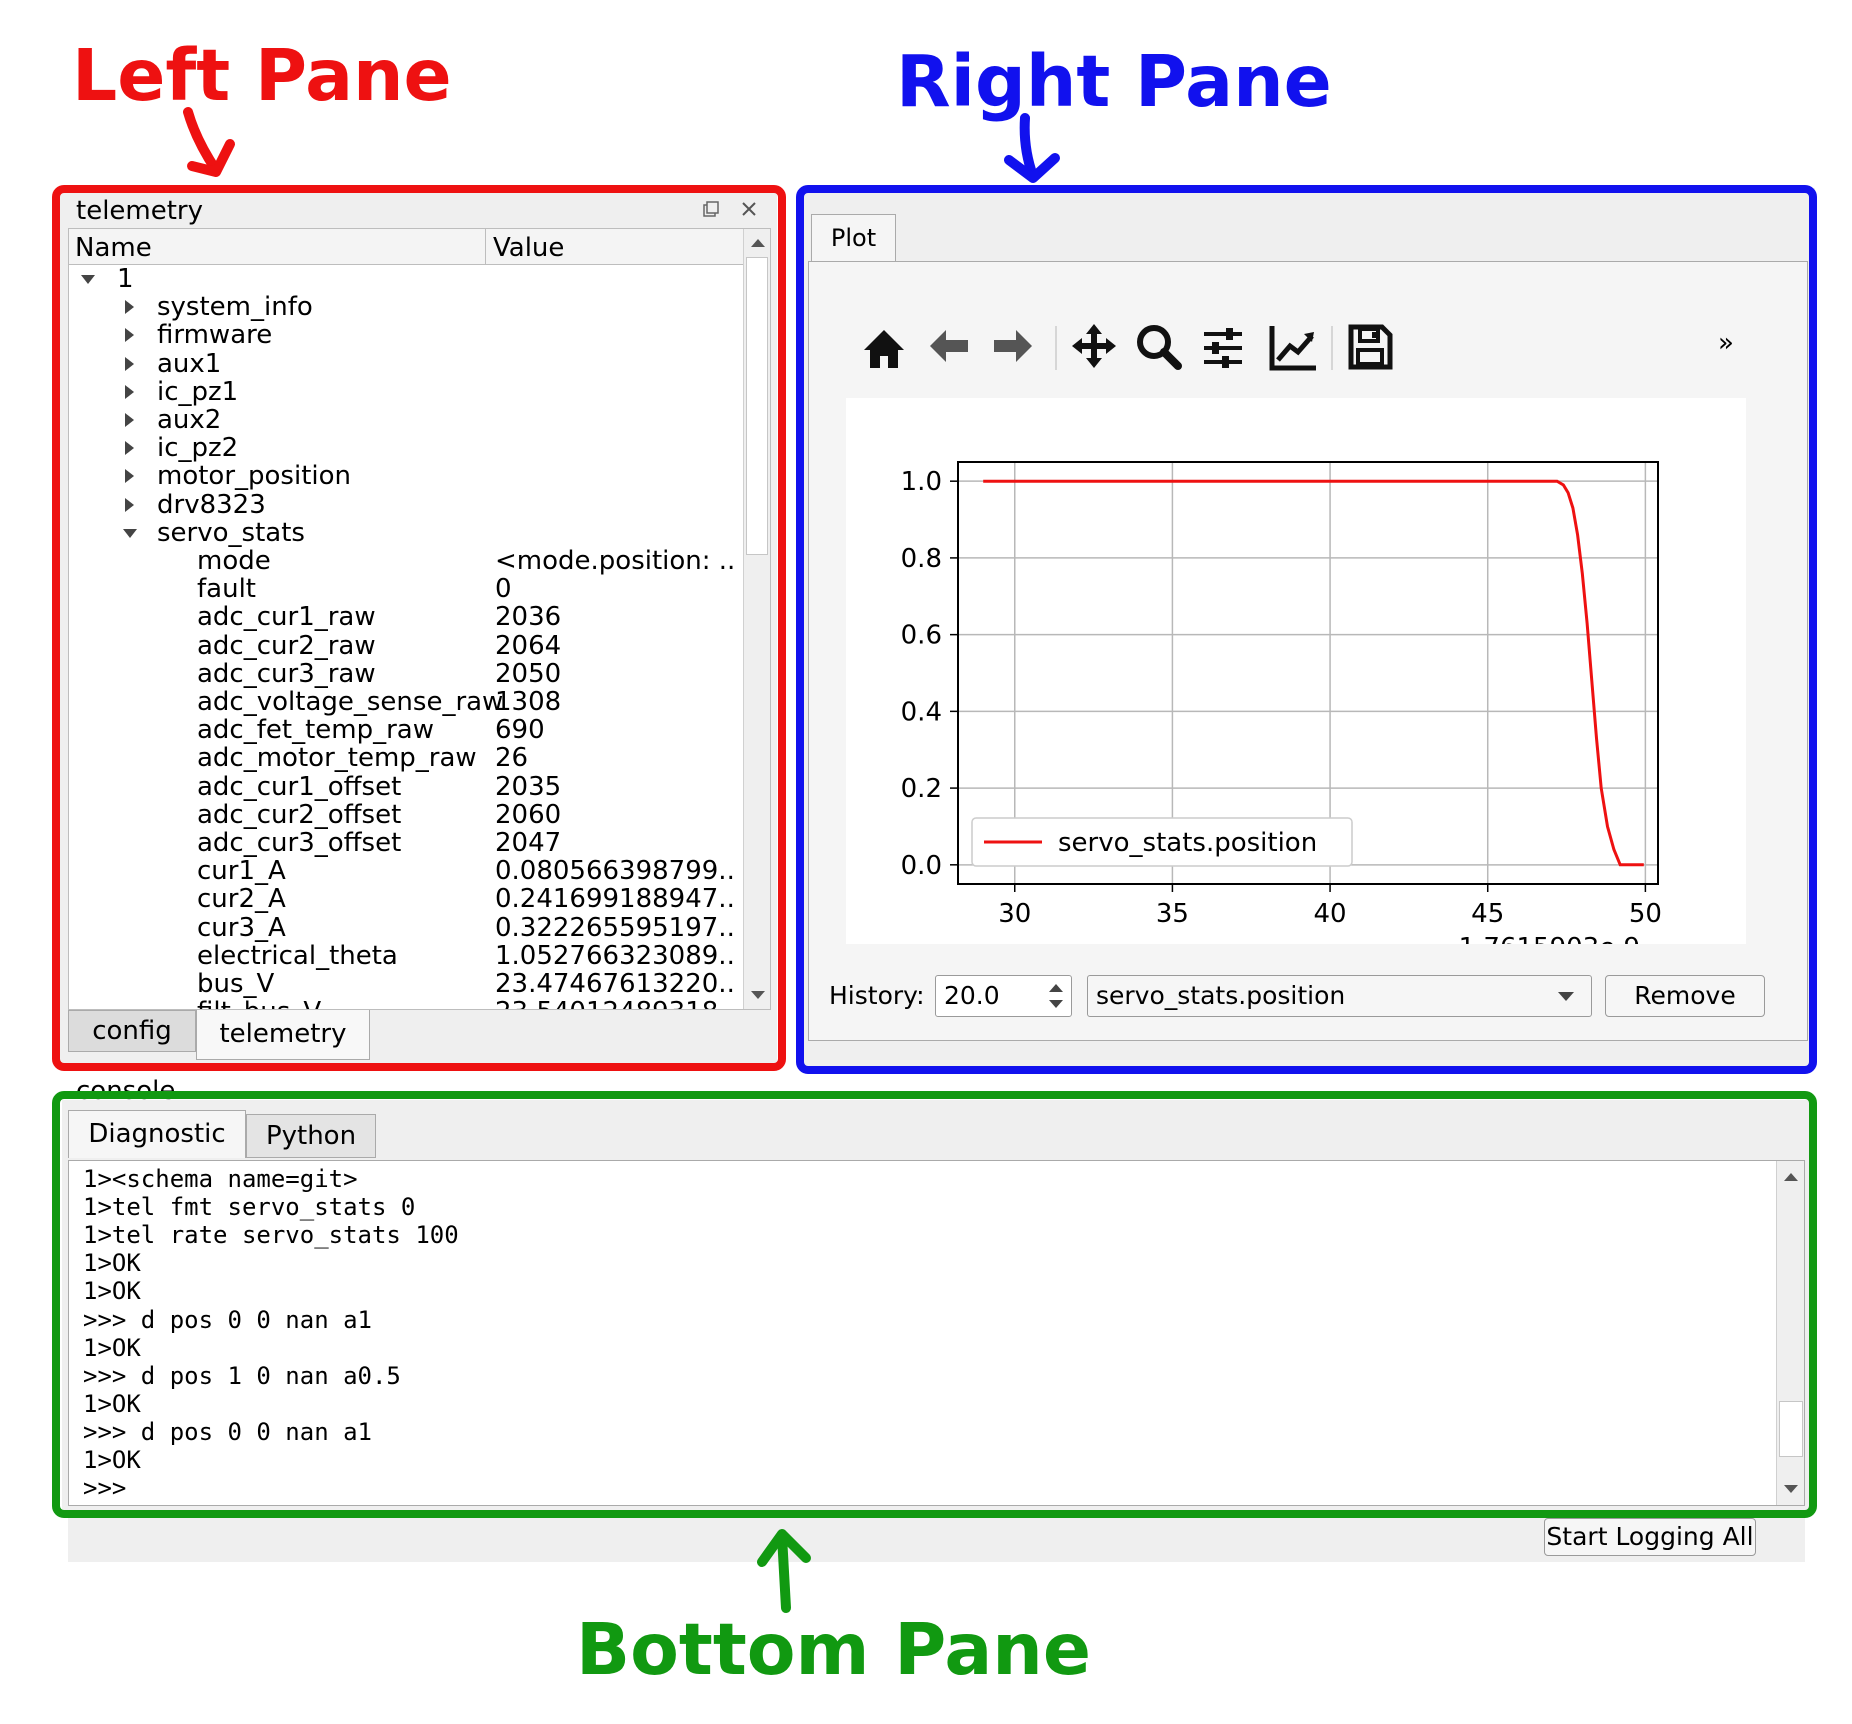 Image resolution: width=1852 pixels, height=1724 pixels. What do you see at coordinates (241, 899) in the screenshot?
I see `tree-row-name: cur2_A` at bounding box center [241, 899].